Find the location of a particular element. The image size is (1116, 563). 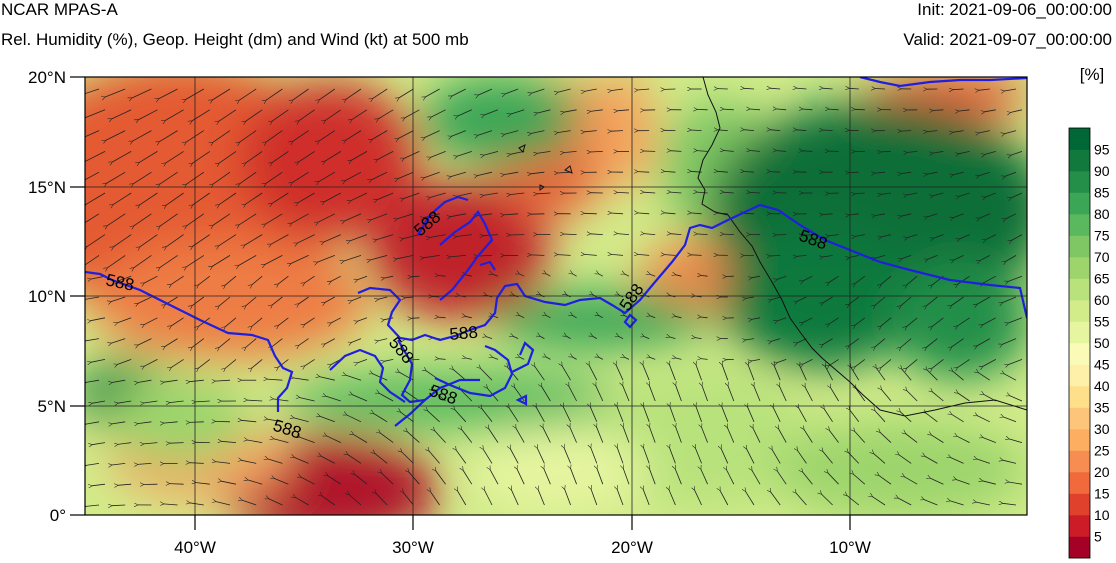

colorbar-tick-label: 55 is located at coordinates (1102, 322).